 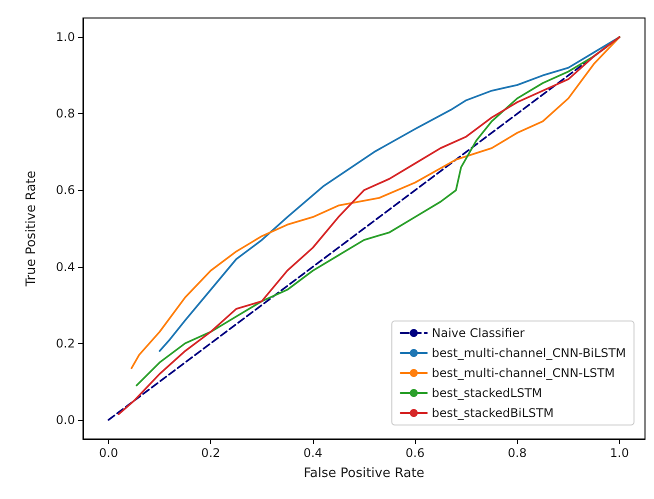 What do you see at coordinates (415, 453) in the screenshot?
I see `x-tick-label: 0.6` at bounding box center [415, 453].